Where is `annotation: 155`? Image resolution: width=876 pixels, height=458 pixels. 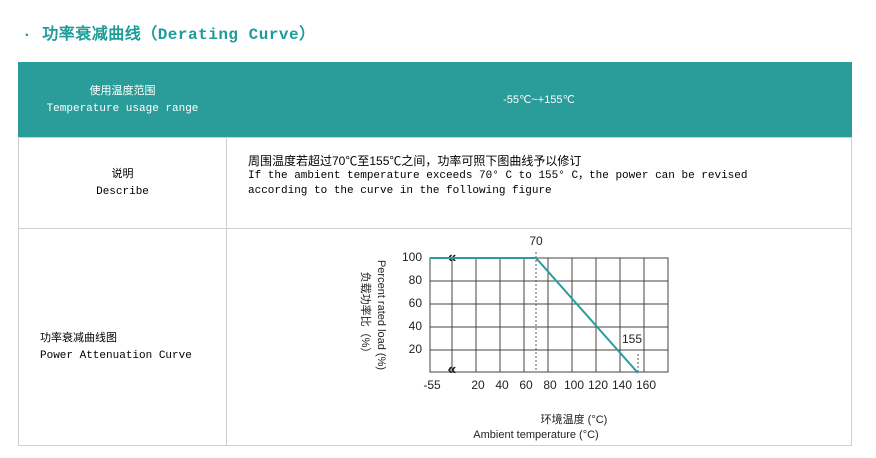
annotation: 155 is located at coordinates (632, 339).